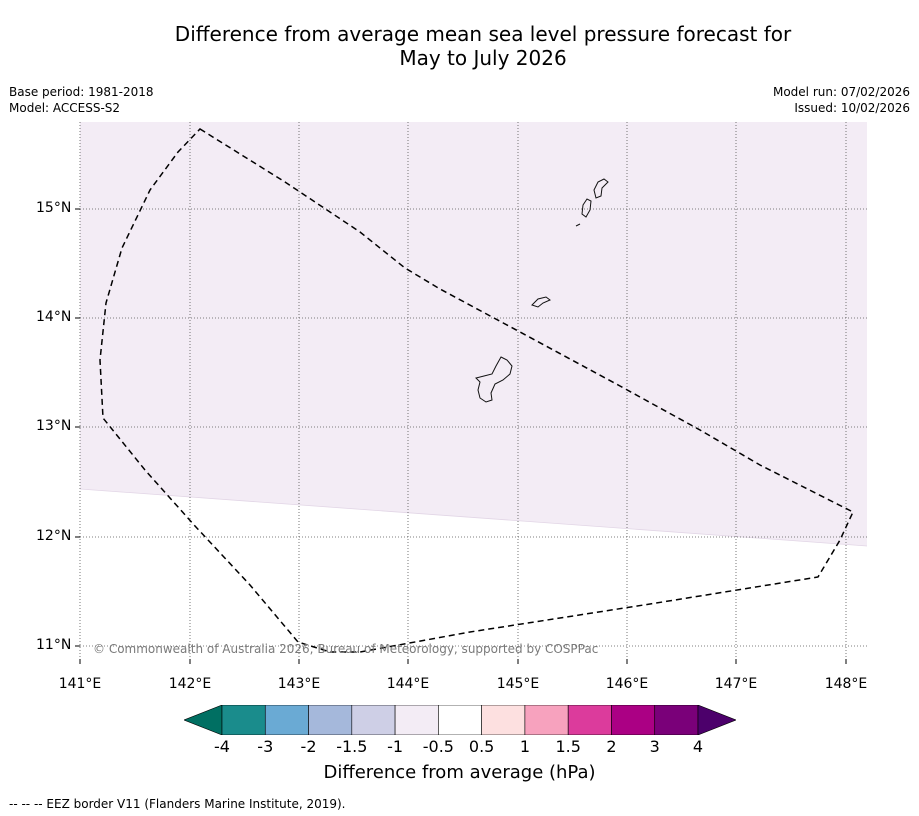  I want to click on colorbar-tick-label: 0.5, so click(481, 746).